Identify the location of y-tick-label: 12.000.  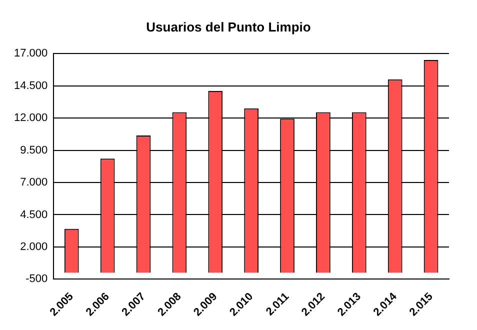
(31, 118).